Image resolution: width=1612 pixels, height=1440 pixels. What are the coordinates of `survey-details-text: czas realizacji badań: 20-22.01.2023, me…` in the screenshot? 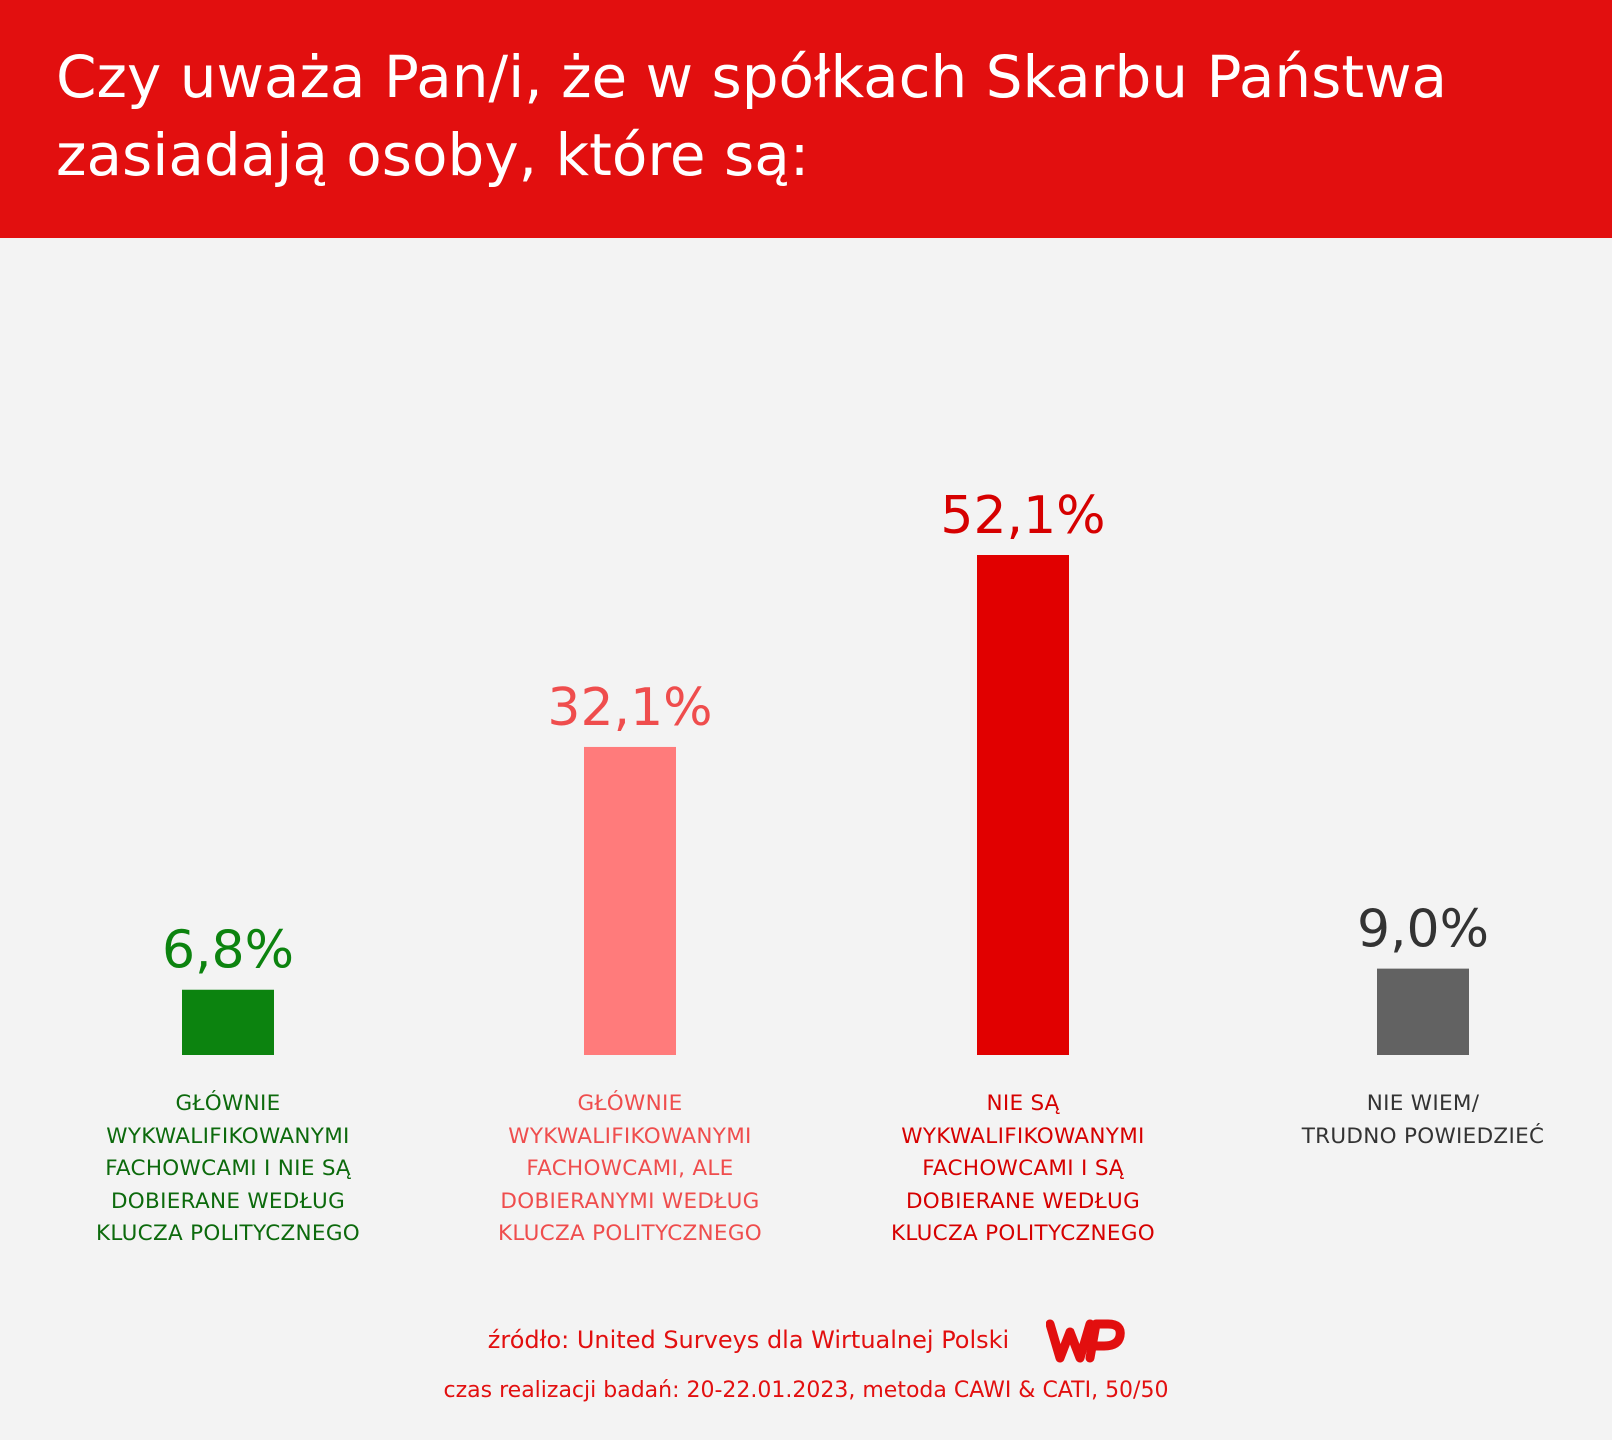 It's located at (806, 1390).